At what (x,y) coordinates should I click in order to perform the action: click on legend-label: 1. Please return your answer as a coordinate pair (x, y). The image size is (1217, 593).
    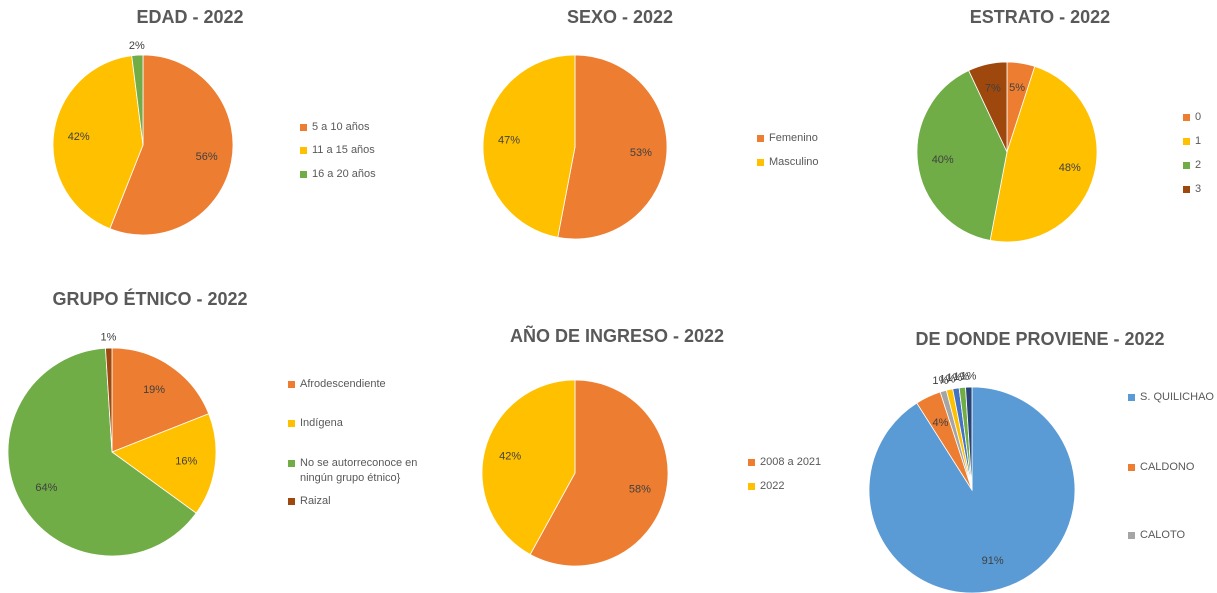
    Looking at the image, I should click on (1198, 141).